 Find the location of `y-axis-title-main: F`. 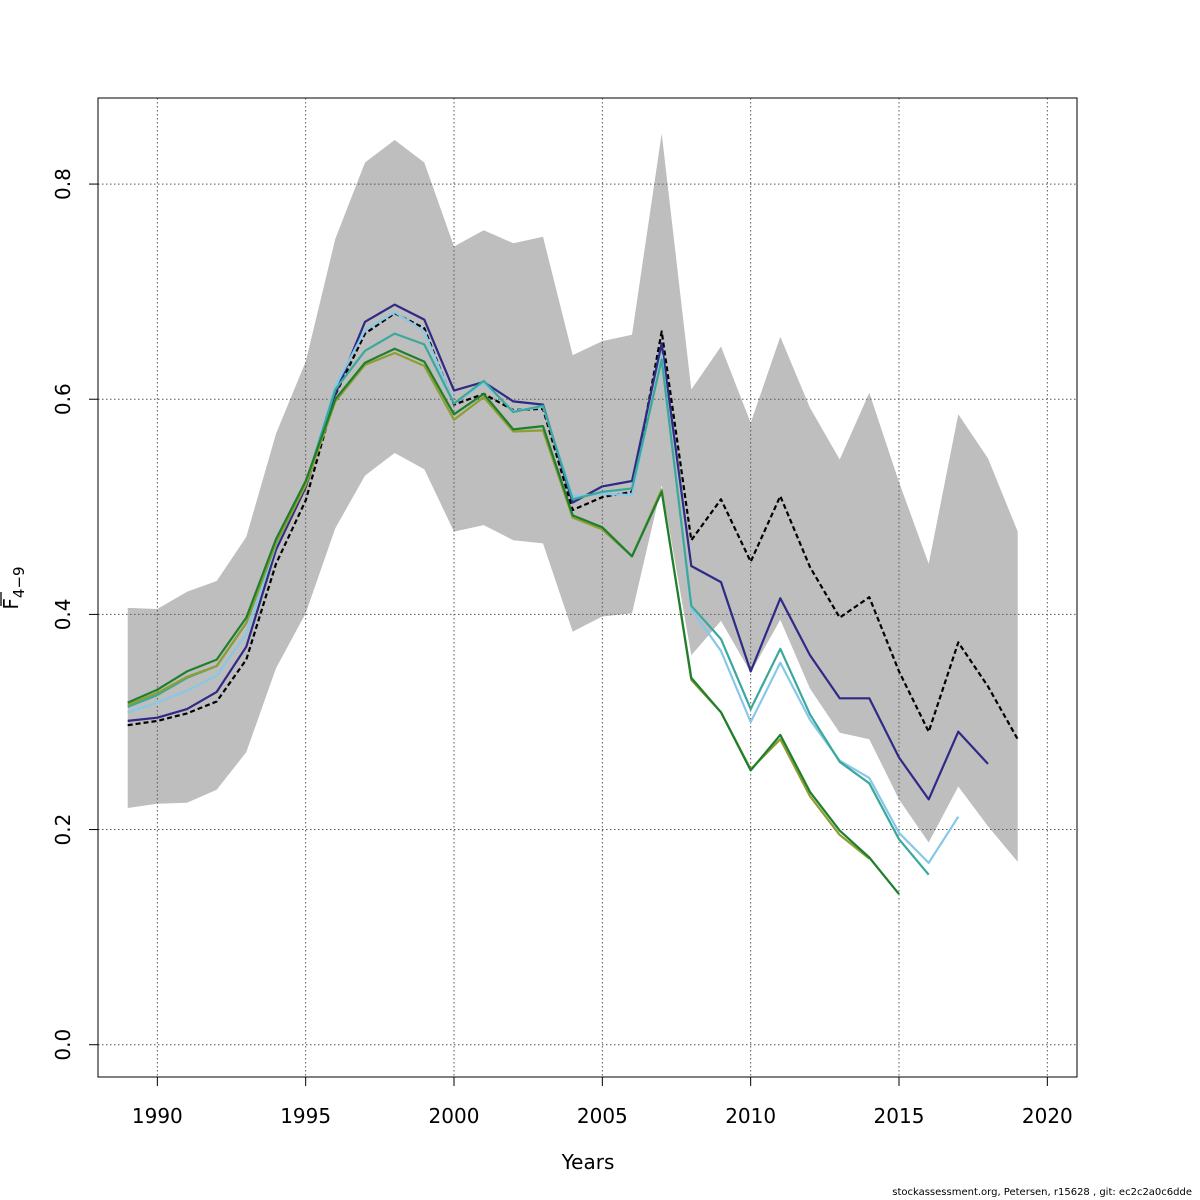

y-axis-title-main: F is located at coordinates (11, 604).